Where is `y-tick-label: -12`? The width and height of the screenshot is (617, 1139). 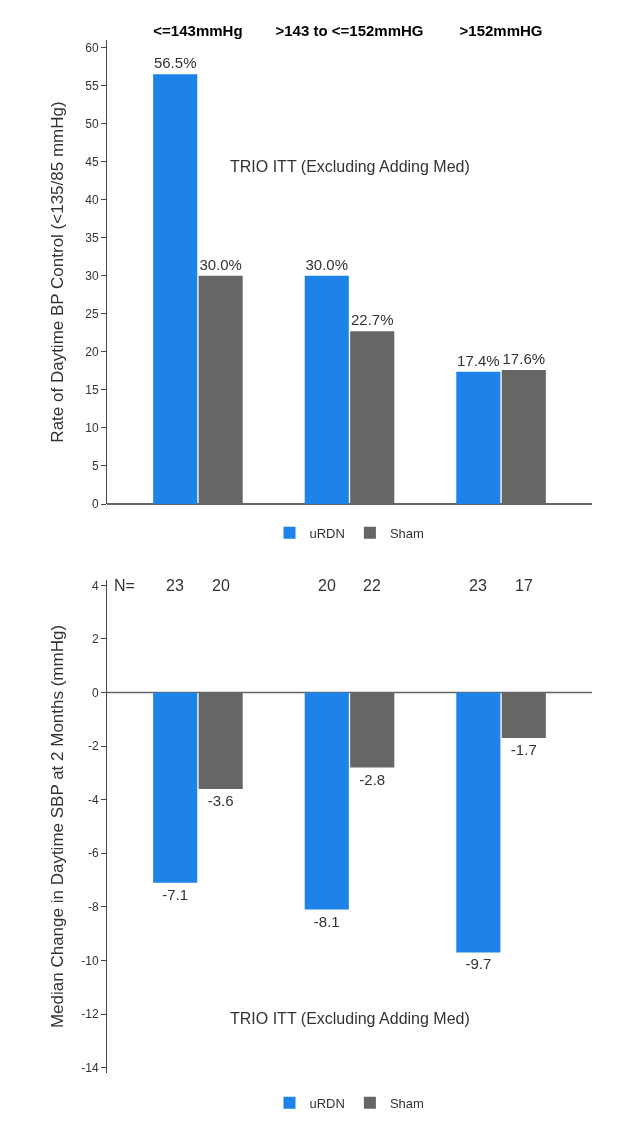 y-tick-label: -12 is located at coordinates (90, 1014).